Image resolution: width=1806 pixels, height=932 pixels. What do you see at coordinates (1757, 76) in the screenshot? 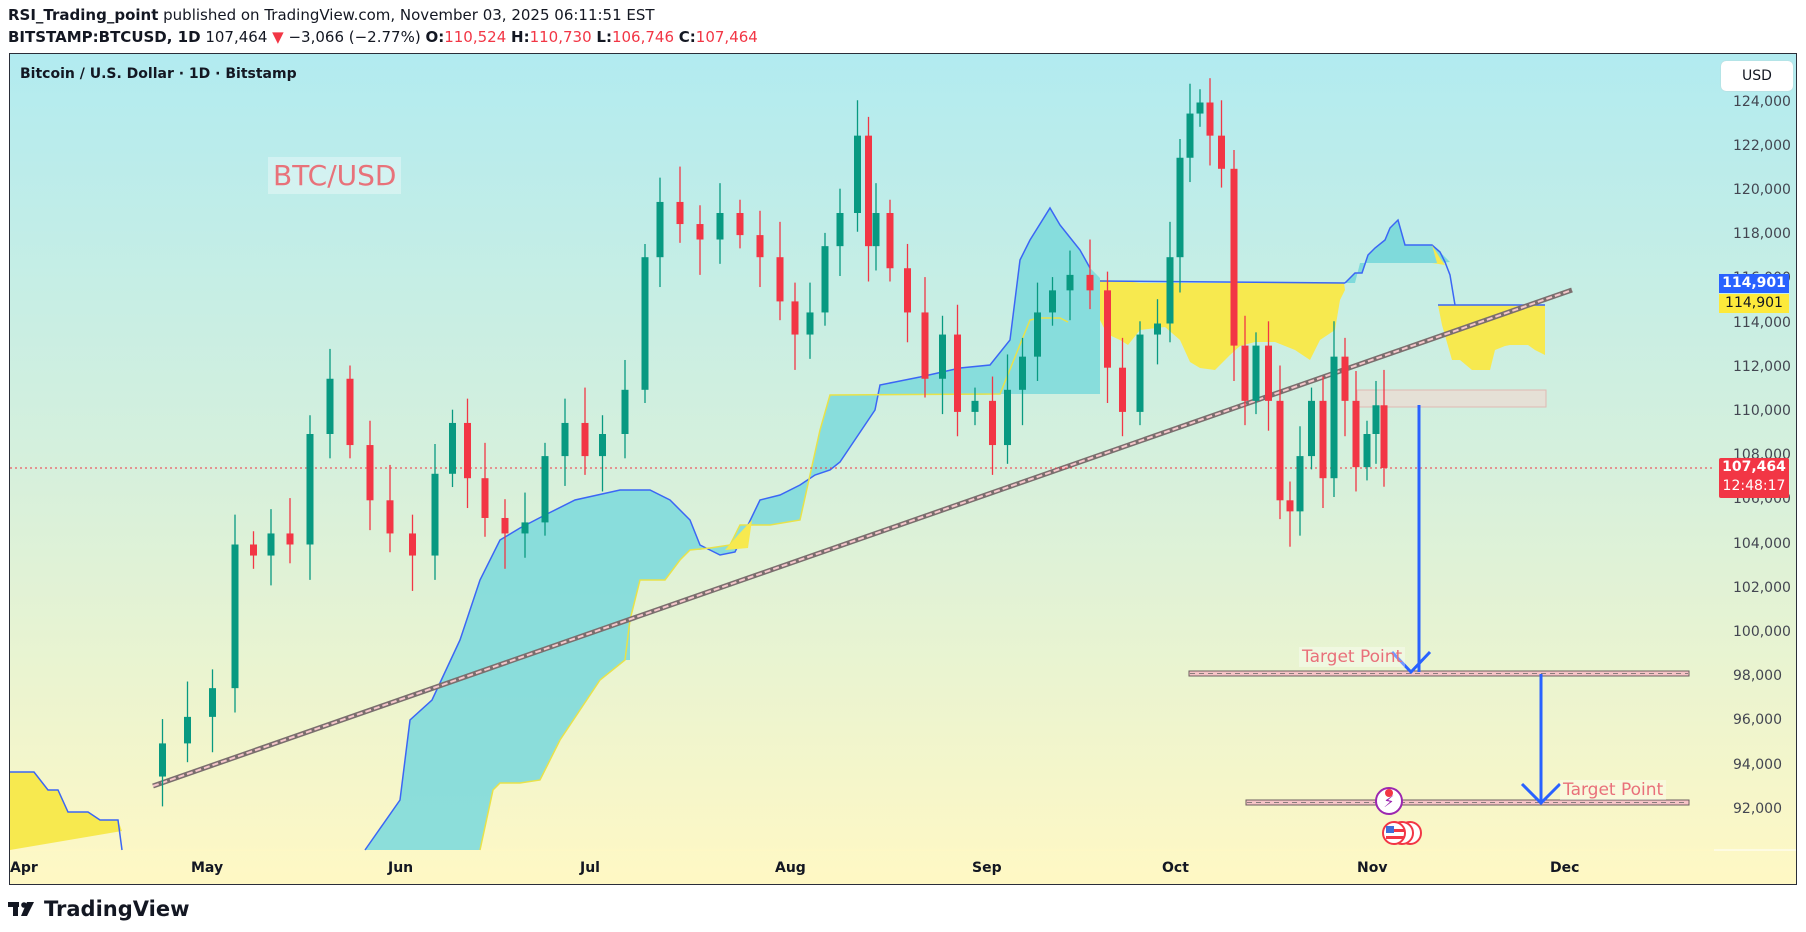
I see `currency-button: USD` at bounding box center [1757, 76].